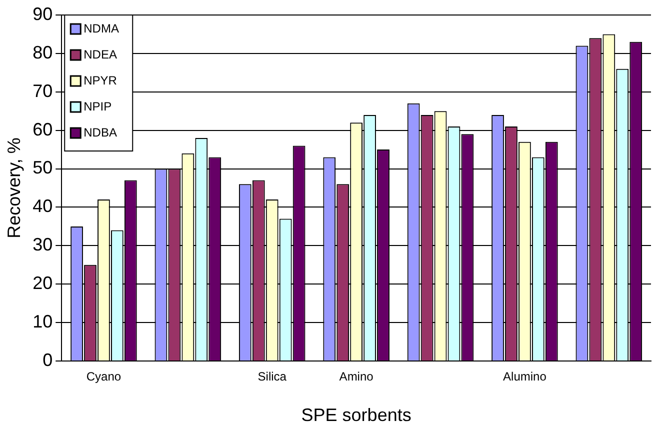  Describe the element at coordinates (14, 188) in the screenshot. I see `y-axis-title: Recovery, %` at that location.